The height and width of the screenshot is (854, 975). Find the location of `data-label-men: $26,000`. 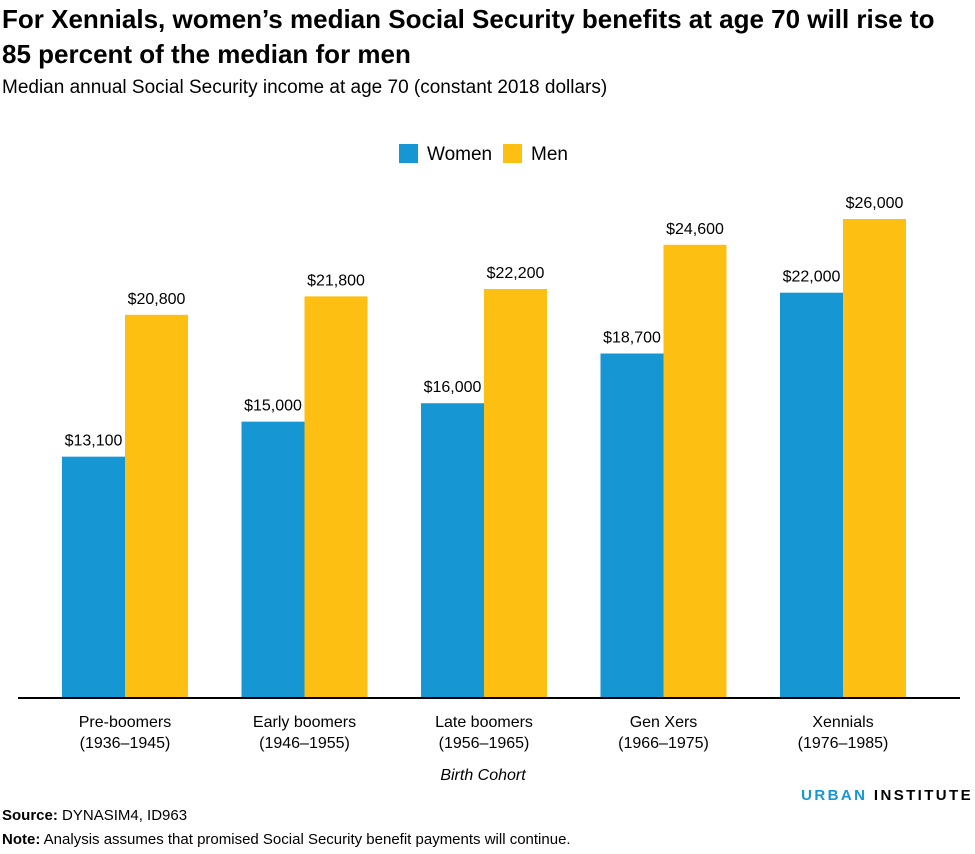

data-label-men: $26,000 is located at coordinates (875, 203).